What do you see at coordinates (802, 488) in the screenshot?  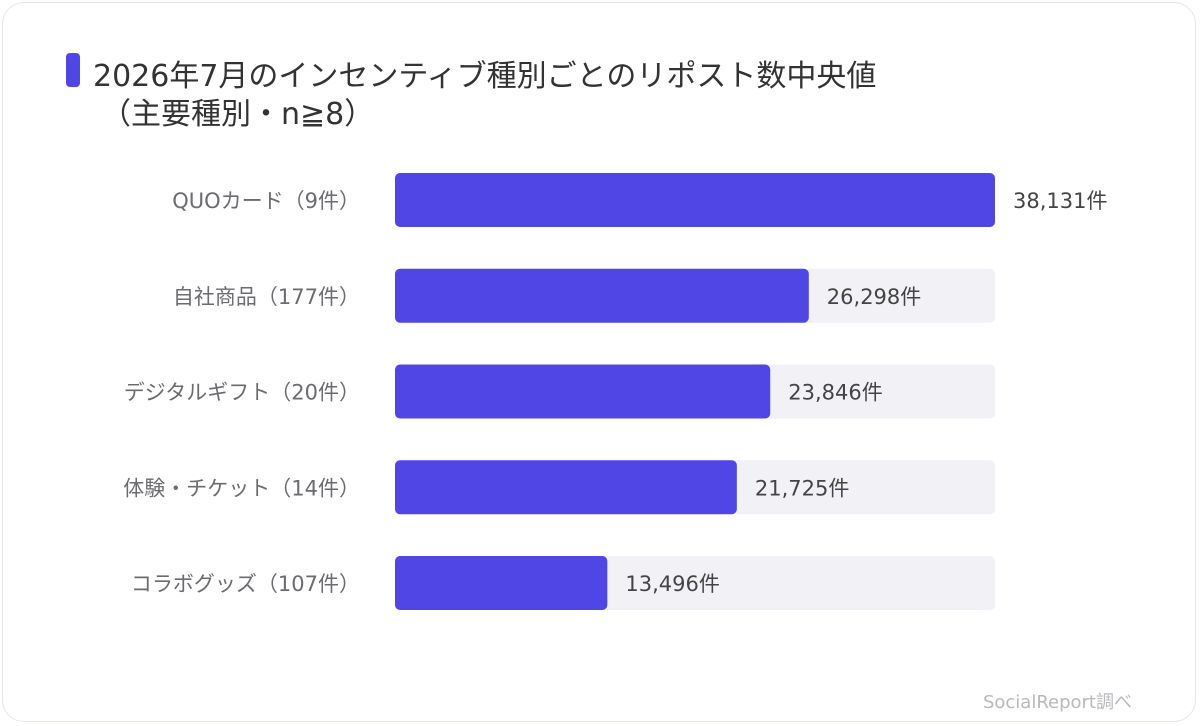 I see `value-label: 21,725件` at bounding box center [802, 488].